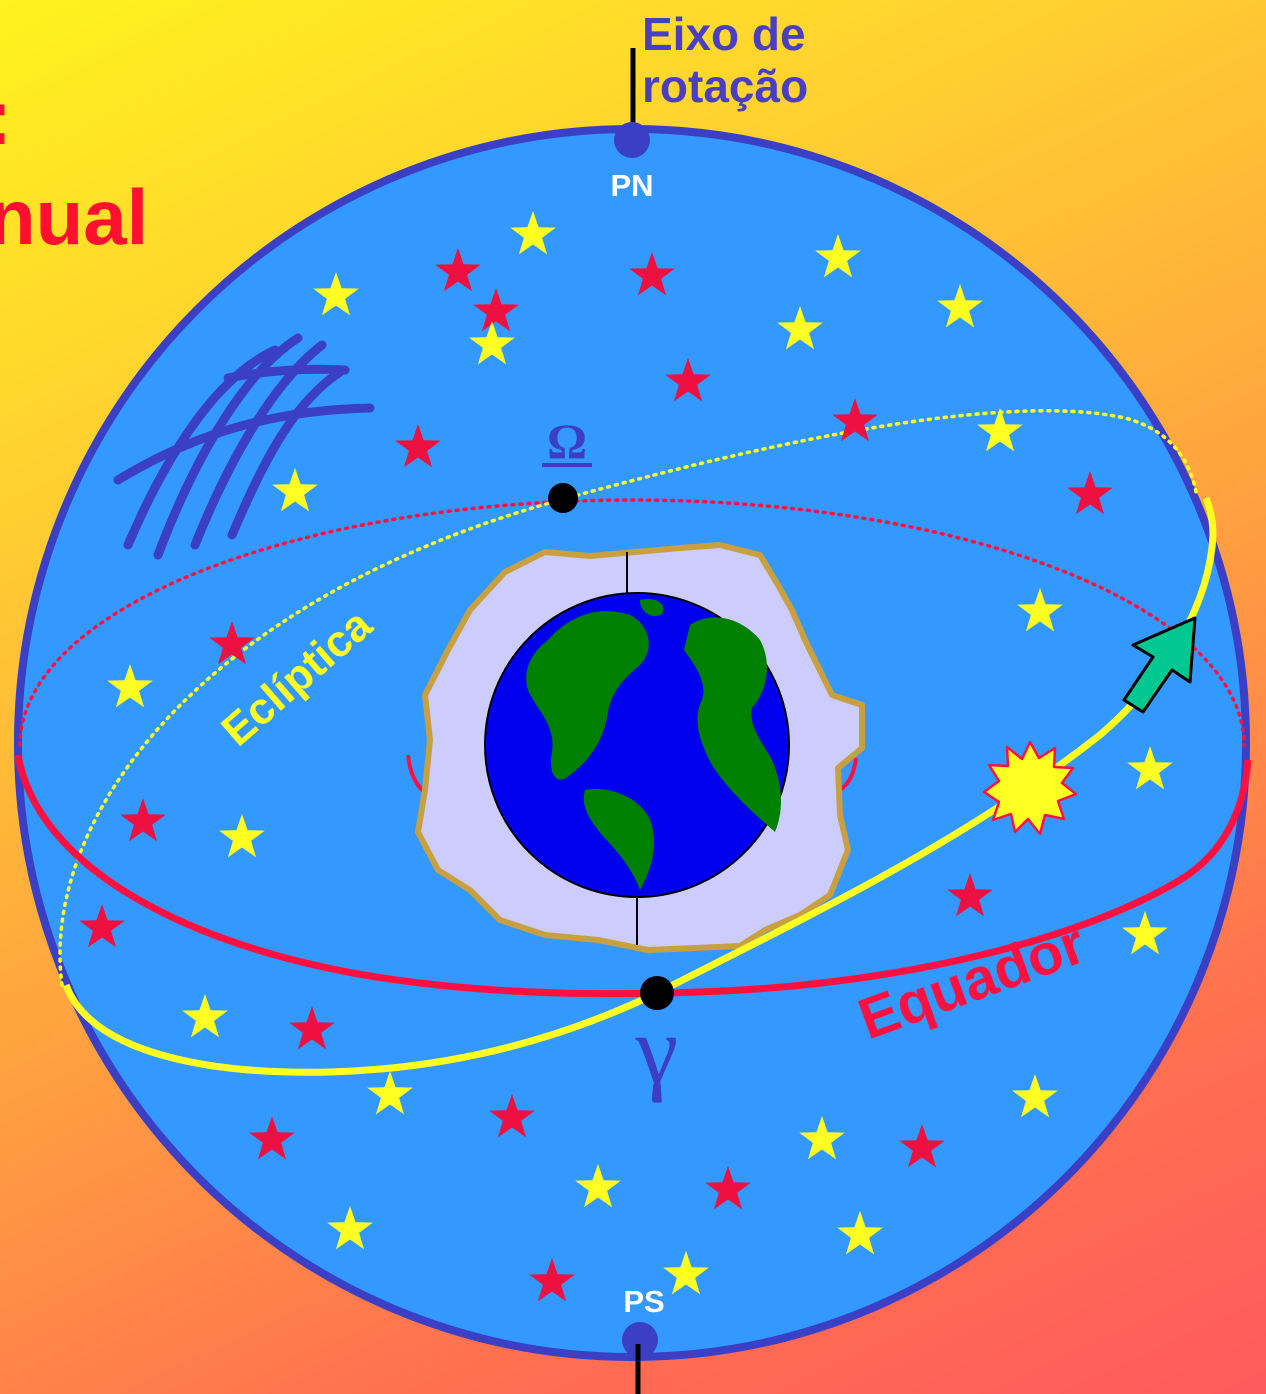  Describe the element at coordinates (724, 34) in the screenshot. I see `rotation-axis-label-line-1: Eixo de` at that location.